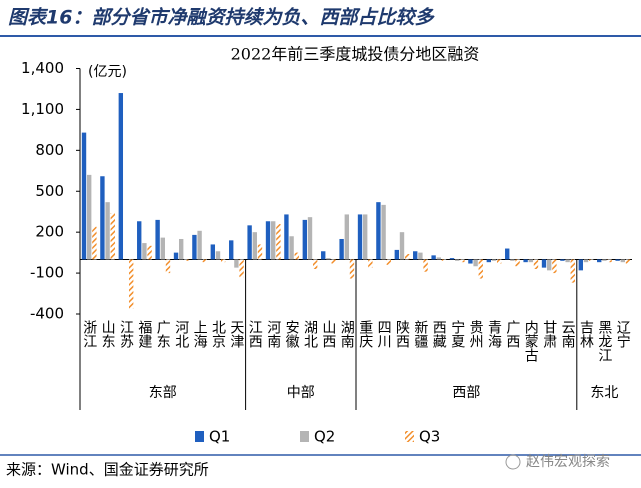  What do you see at coordinates (623, 334) in the screenshot?
I see `x-tick-label: 辽宁` at bounding box center [623, 334].